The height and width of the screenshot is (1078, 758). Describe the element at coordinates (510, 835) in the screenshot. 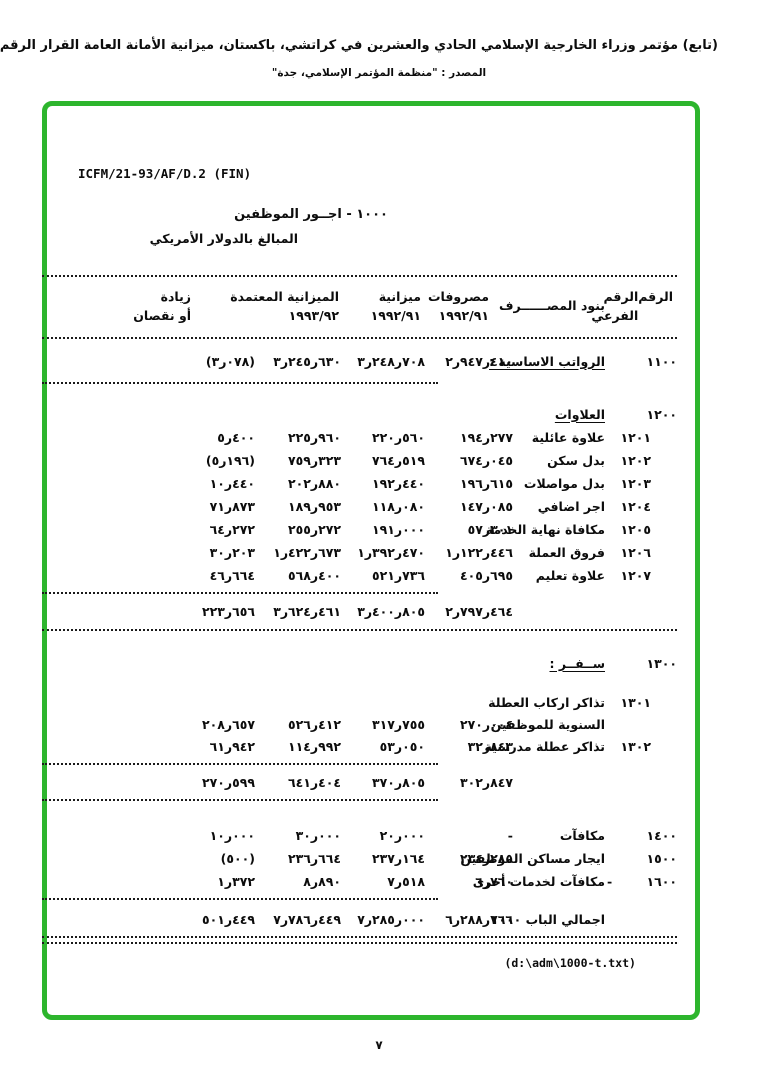

I see `amount-value: -` at that location.